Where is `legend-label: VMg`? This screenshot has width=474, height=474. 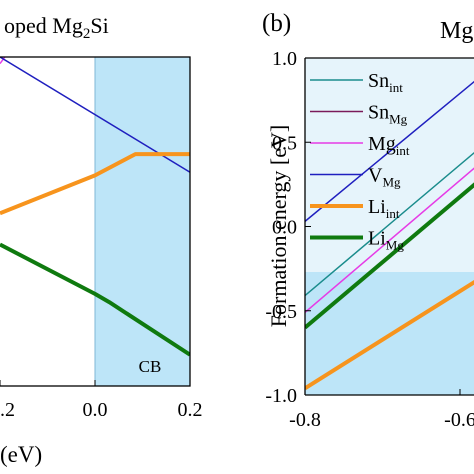
legend-label: VMg is located at coordinates (384, 177).